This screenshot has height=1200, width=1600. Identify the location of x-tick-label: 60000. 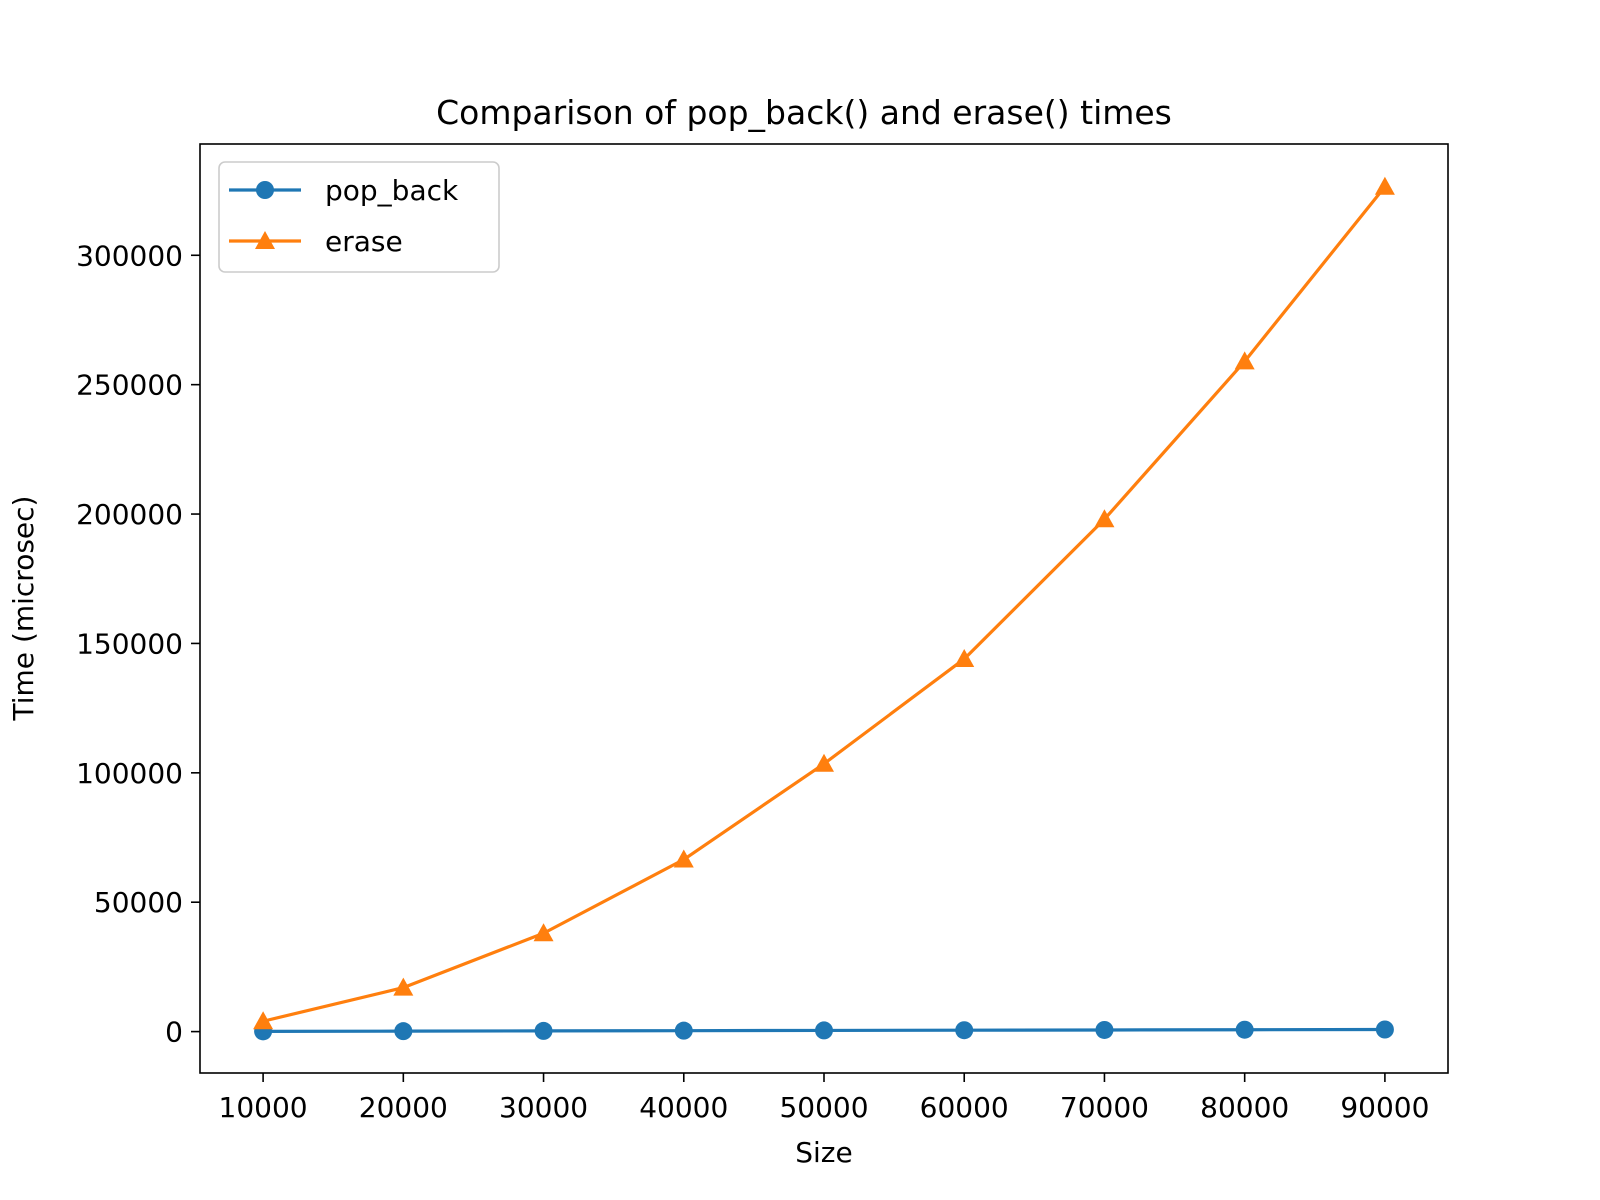
(964, 1107).